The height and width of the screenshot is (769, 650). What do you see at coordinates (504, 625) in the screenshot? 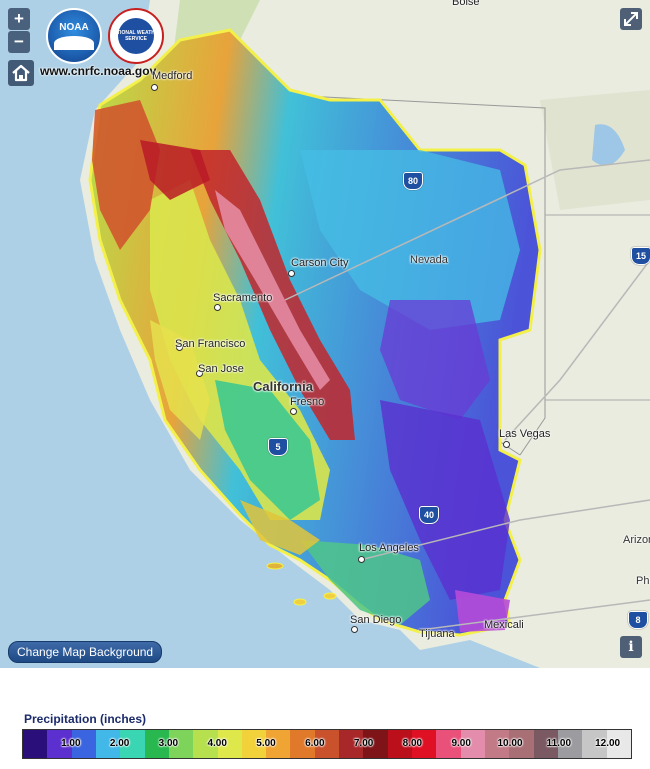
I see `city-label-mexicali: Mexicali` at bounding box center [504, 625].